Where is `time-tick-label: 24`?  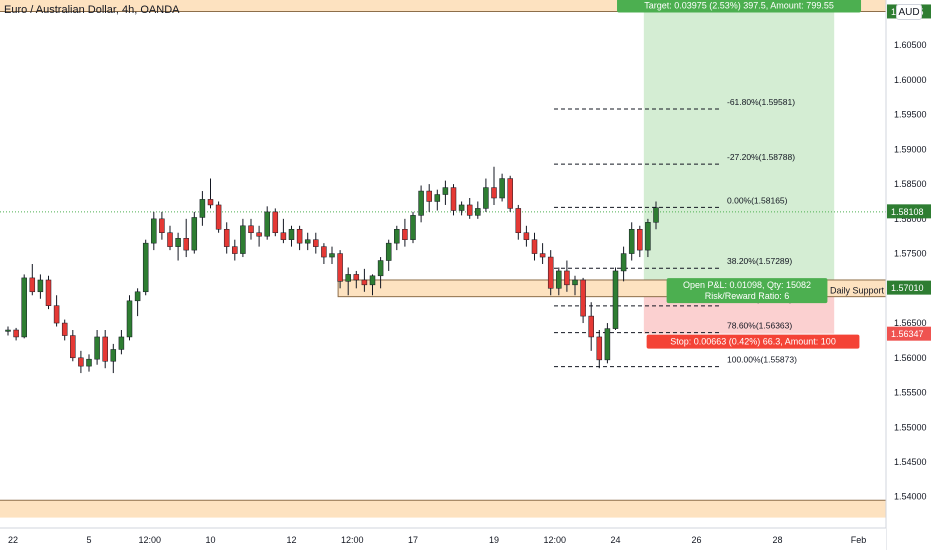 time-tick-label: 24 is located at coordinates (615, 540).